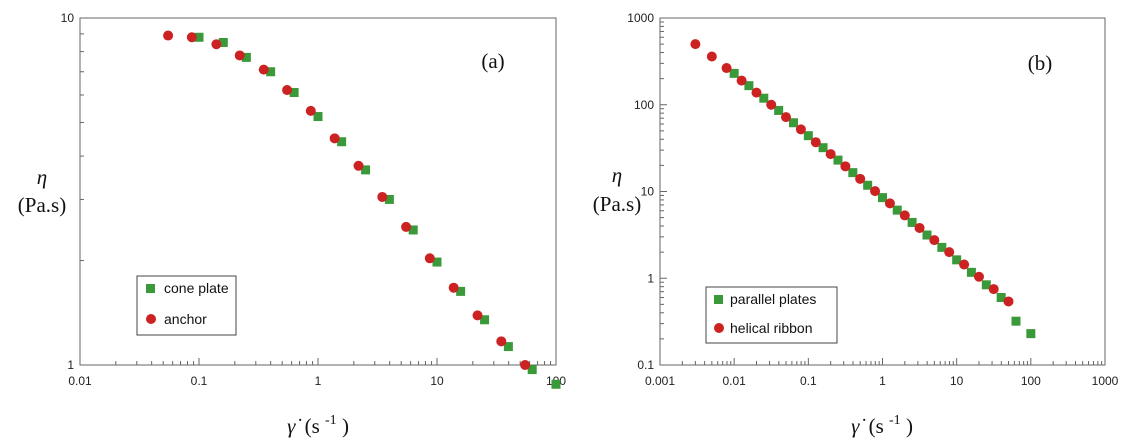 This screenshot has height=444, width=1126. Describe the element at coordinates (719, 328) in the screenshot. I see `legend-marker-helical-ribbon` at that location.